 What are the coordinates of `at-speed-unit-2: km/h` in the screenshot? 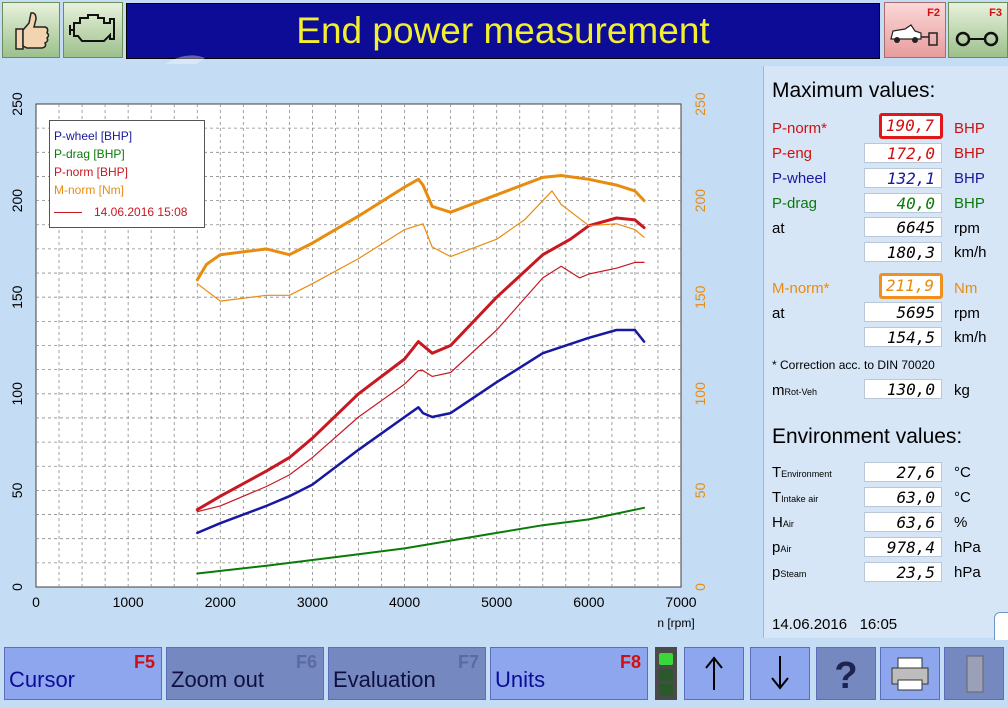 It's located at (970, 337).